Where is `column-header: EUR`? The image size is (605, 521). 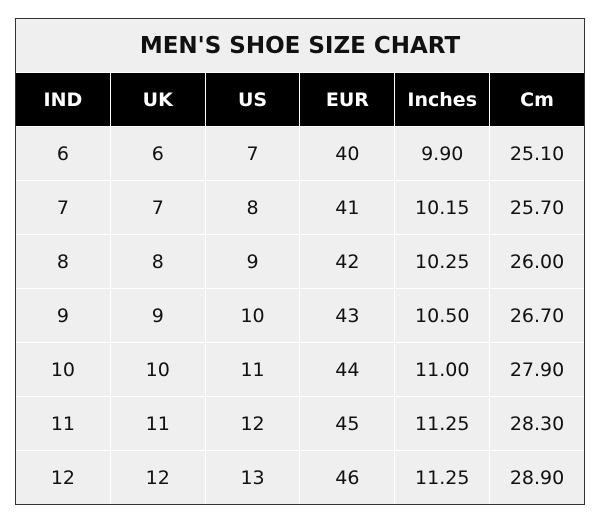
column-header: EUR is located at coordinates (346, 99).